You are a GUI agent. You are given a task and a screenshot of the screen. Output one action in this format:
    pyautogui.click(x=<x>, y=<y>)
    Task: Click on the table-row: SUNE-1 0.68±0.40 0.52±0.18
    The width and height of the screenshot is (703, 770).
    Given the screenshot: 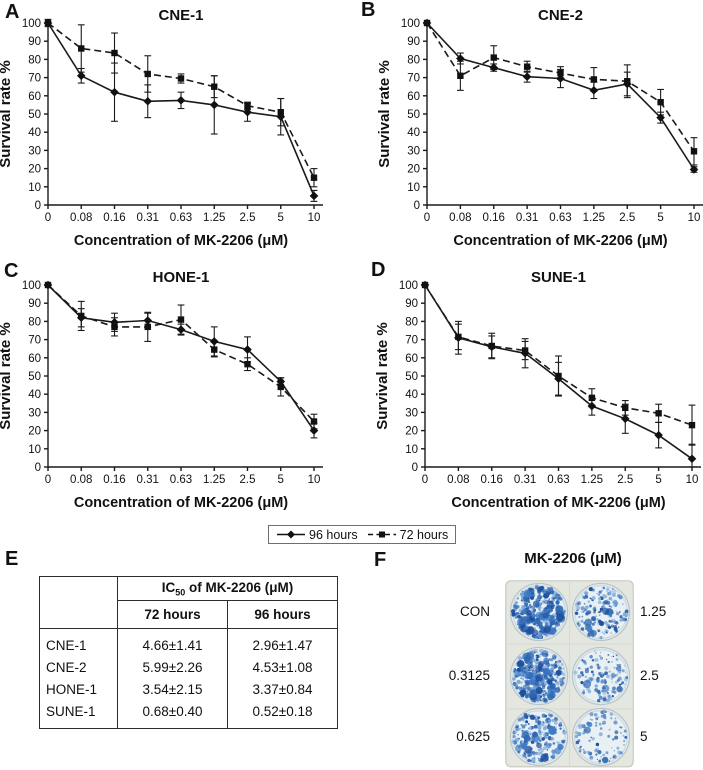 What is the action you would take?
    pyautogui.click(x=188, y=714)
    